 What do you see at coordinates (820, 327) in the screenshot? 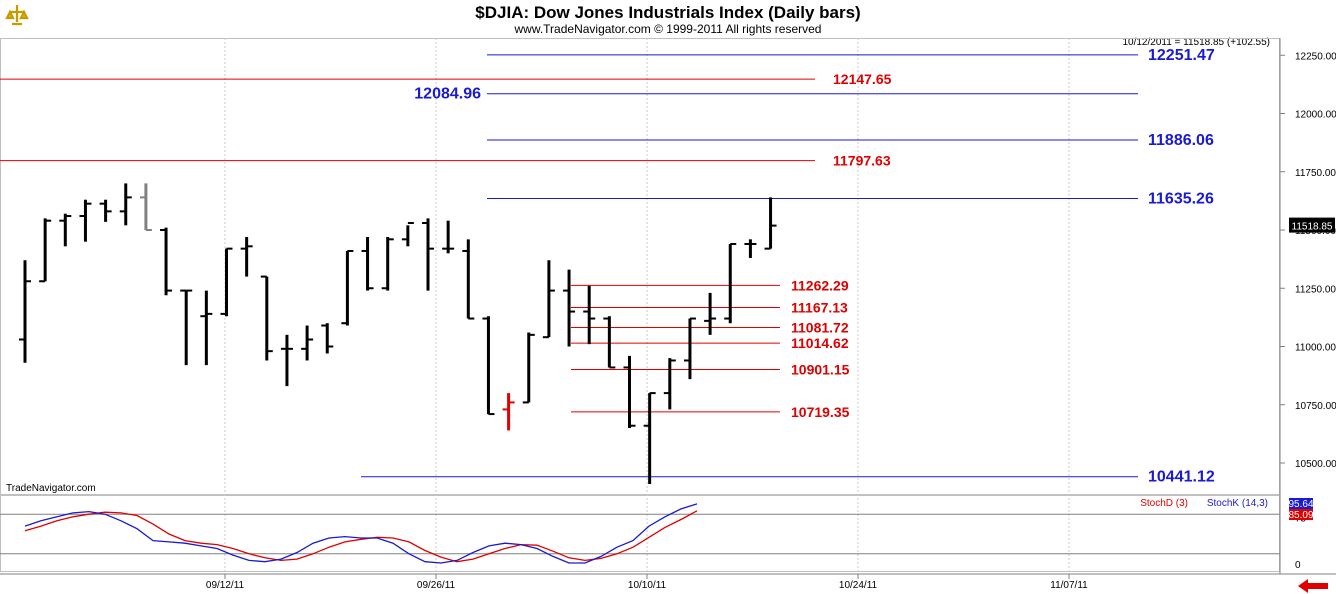
I see `price-level-label: 11081.72` at bounding box center [820, 327].